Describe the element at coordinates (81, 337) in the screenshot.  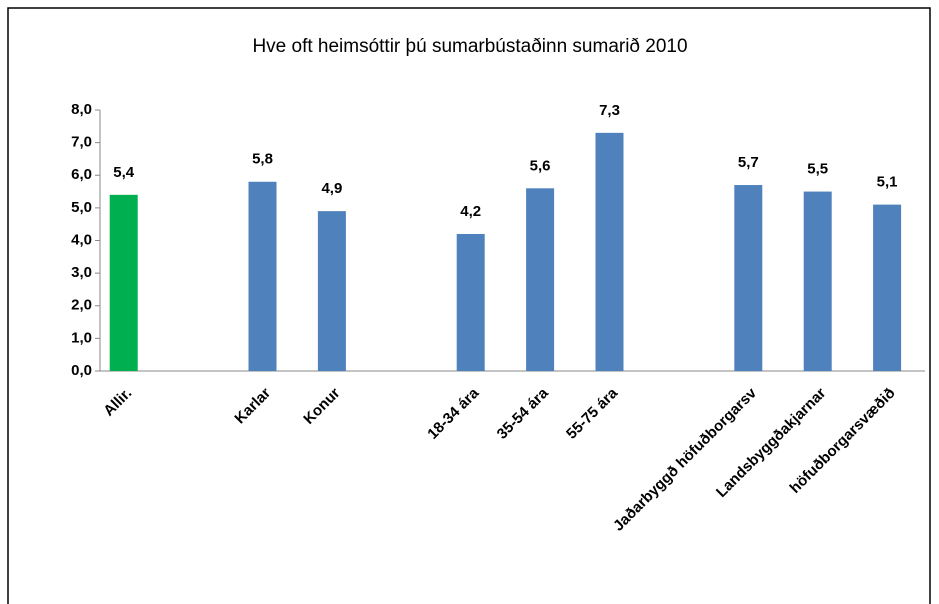
I see `y-tick-label: 1,0` at that location.